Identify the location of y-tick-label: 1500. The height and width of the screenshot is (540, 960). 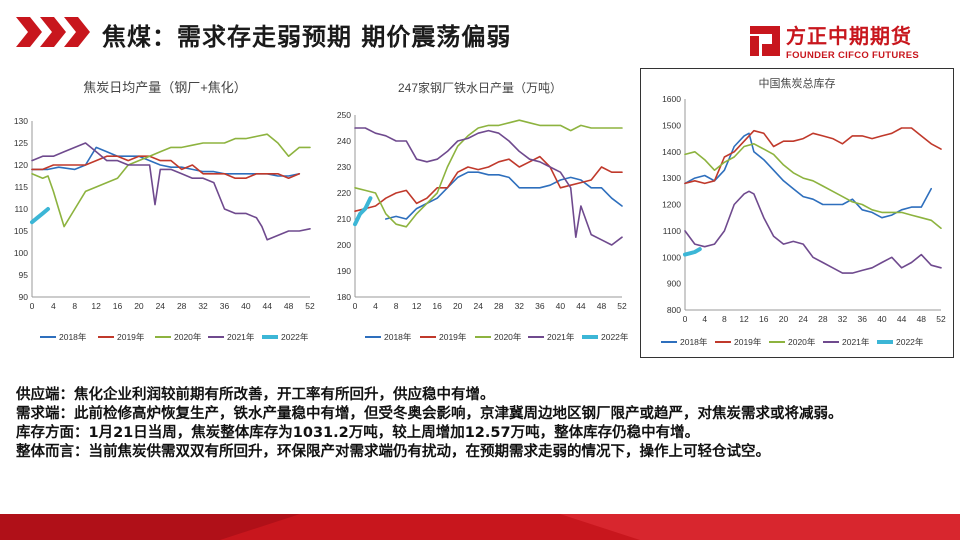
(671, 125).